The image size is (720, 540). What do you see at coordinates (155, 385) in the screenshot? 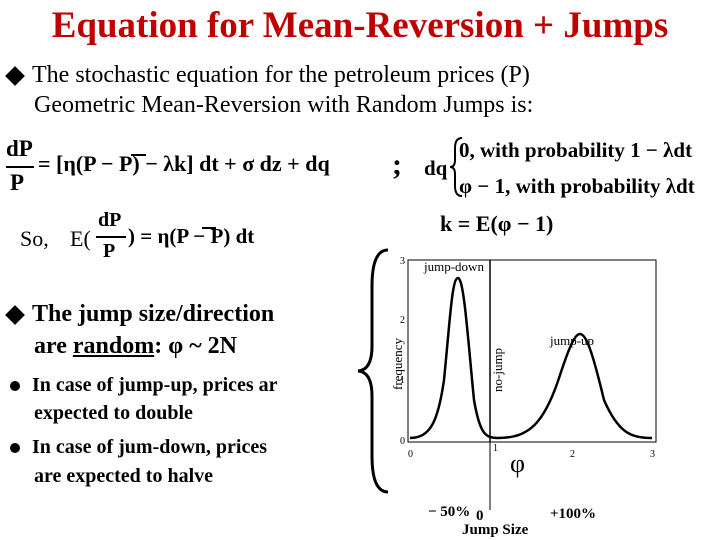
I see `sub-bullet-1-line-1: In case of jump-up, prices ar` at bounding box center [155, 385].